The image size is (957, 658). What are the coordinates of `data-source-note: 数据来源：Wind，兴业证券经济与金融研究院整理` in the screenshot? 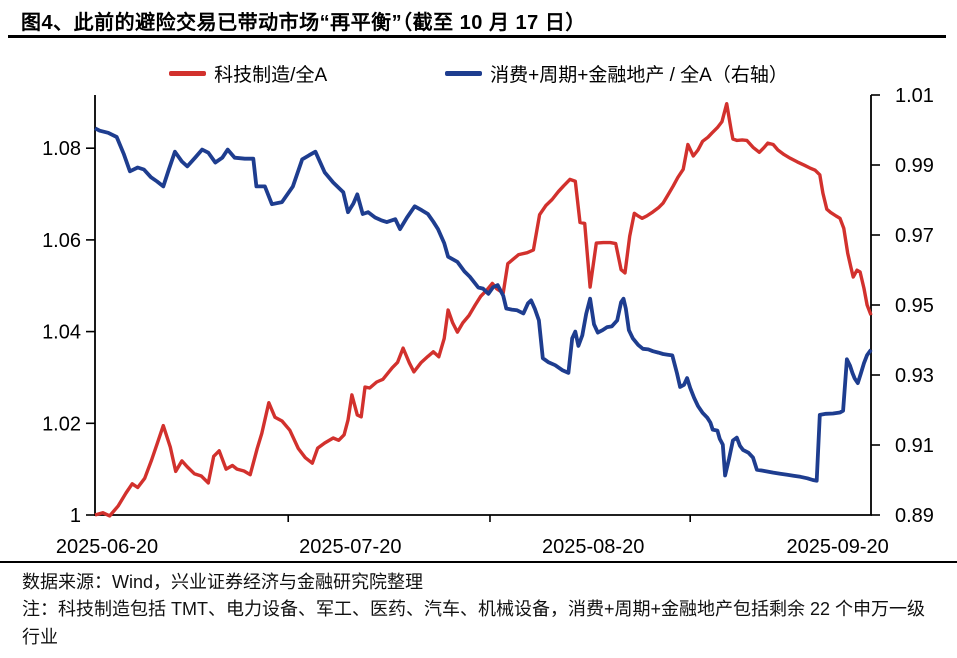 It's located at (223, 582).